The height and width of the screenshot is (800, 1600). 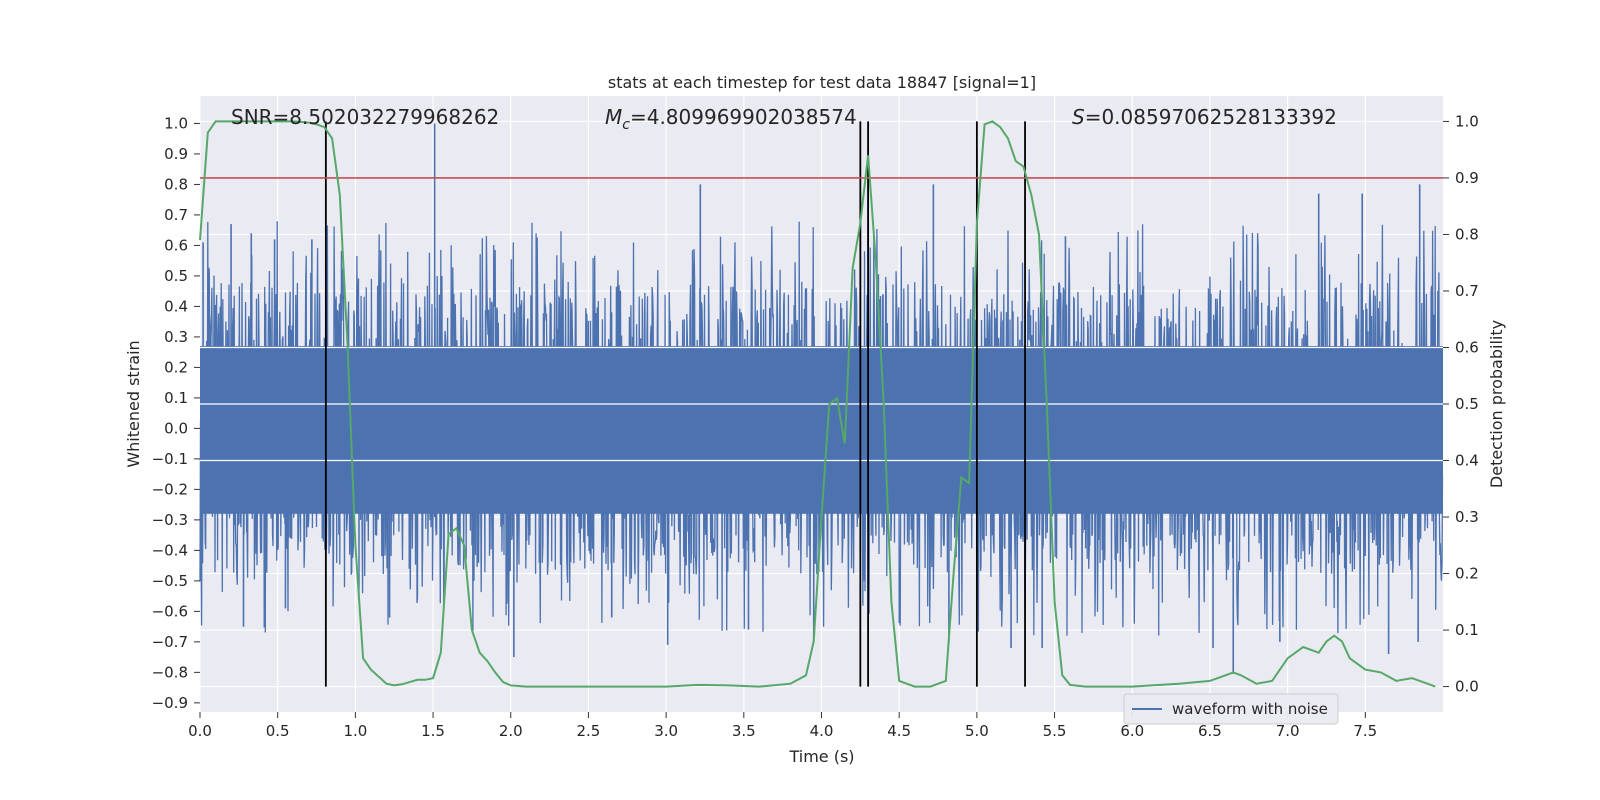 I want to click on y-tick-label: −0.3, so click(x=170, y=520).